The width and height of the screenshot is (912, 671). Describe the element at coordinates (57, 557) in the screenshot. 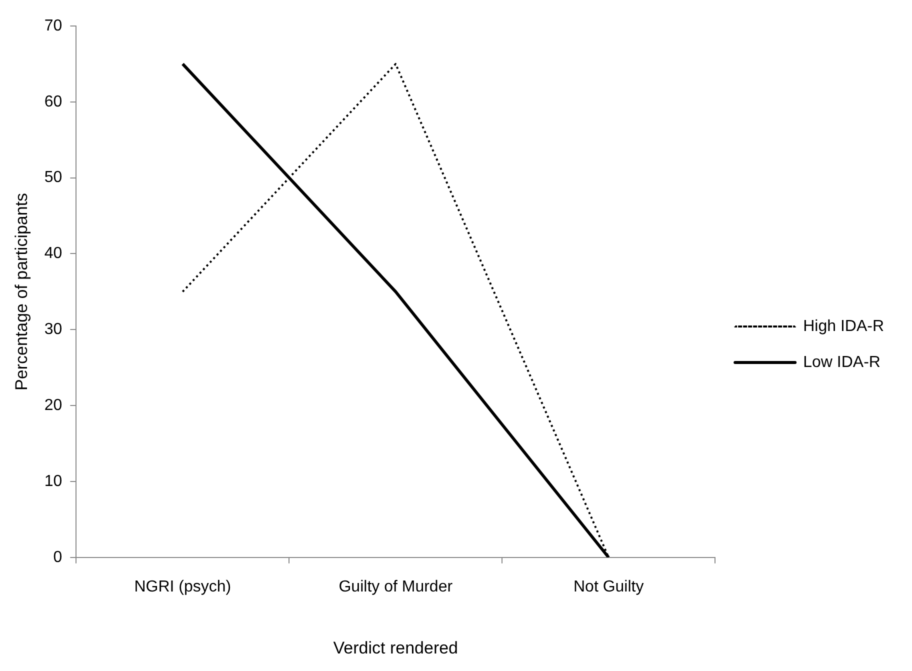

I see `y-tick-label: 0` at that location.